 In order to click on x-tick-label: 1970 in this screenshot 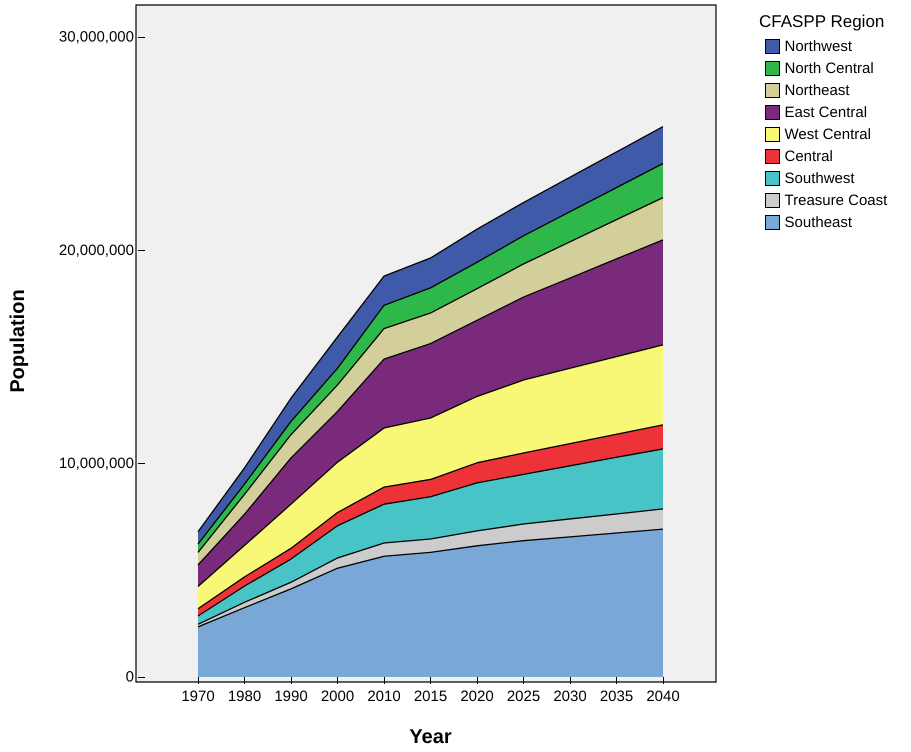, I will do `click(198, 696)`.